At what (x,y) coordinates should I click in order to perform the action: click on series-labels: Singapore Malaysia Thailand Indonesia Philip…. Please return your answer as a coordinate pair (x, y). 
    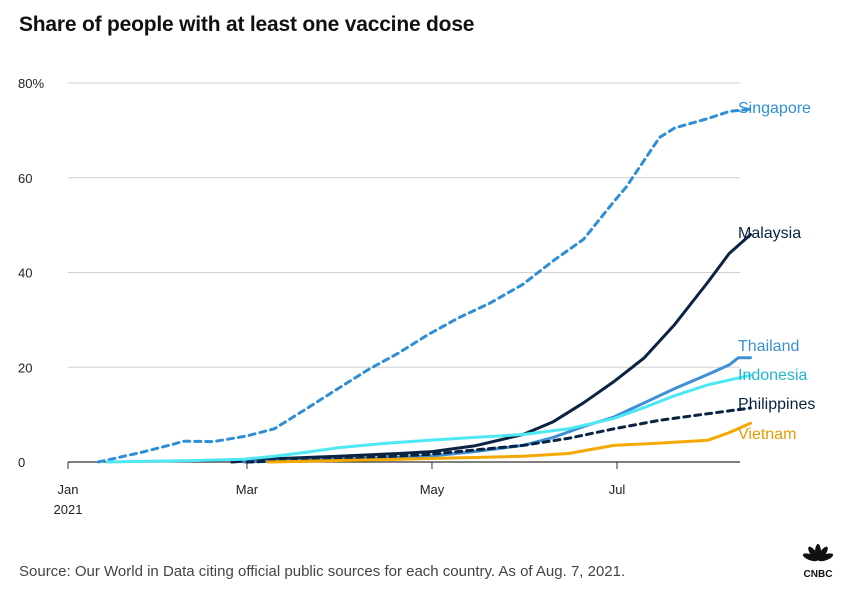
    Looking at the image, I should click on (776, 271).